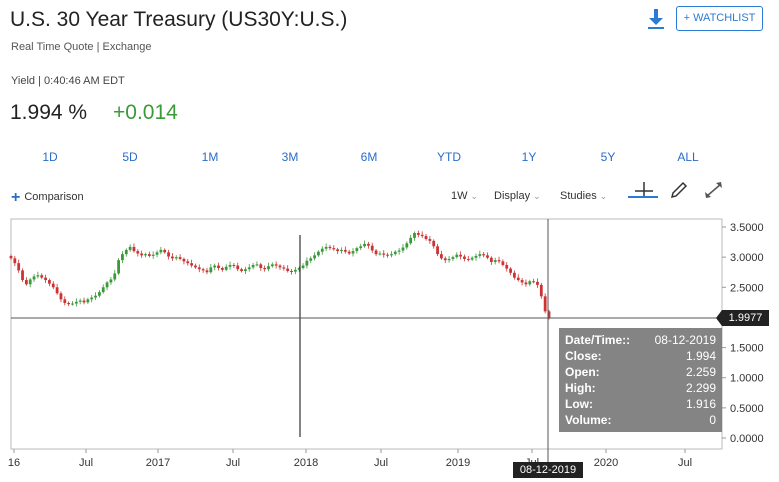 This screenshot has width=779, height=482. Describe the element at coordinates (656, 19) in the screenshot. I see `download-icon` at that location.